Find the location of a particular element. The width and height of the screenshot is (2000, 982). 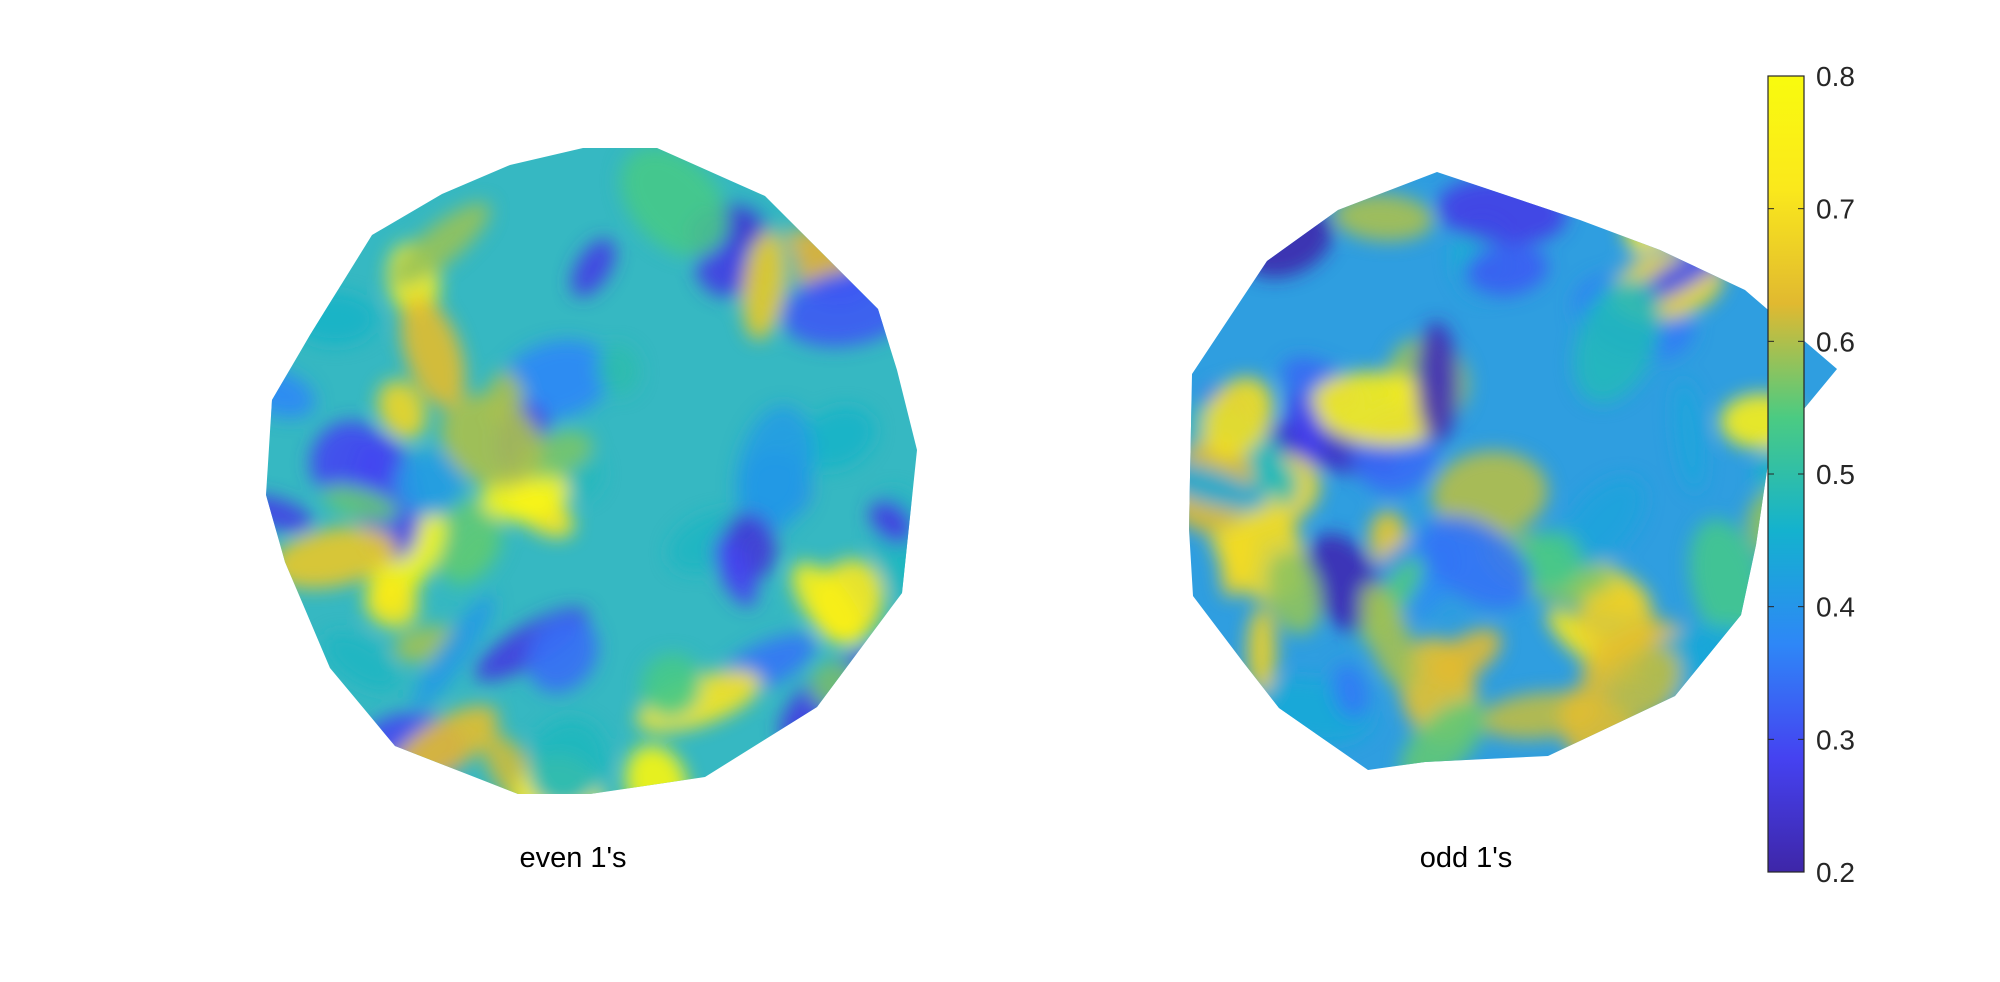

colorbar-tick-label: 0.8 is located at coordinates (1835, 76).